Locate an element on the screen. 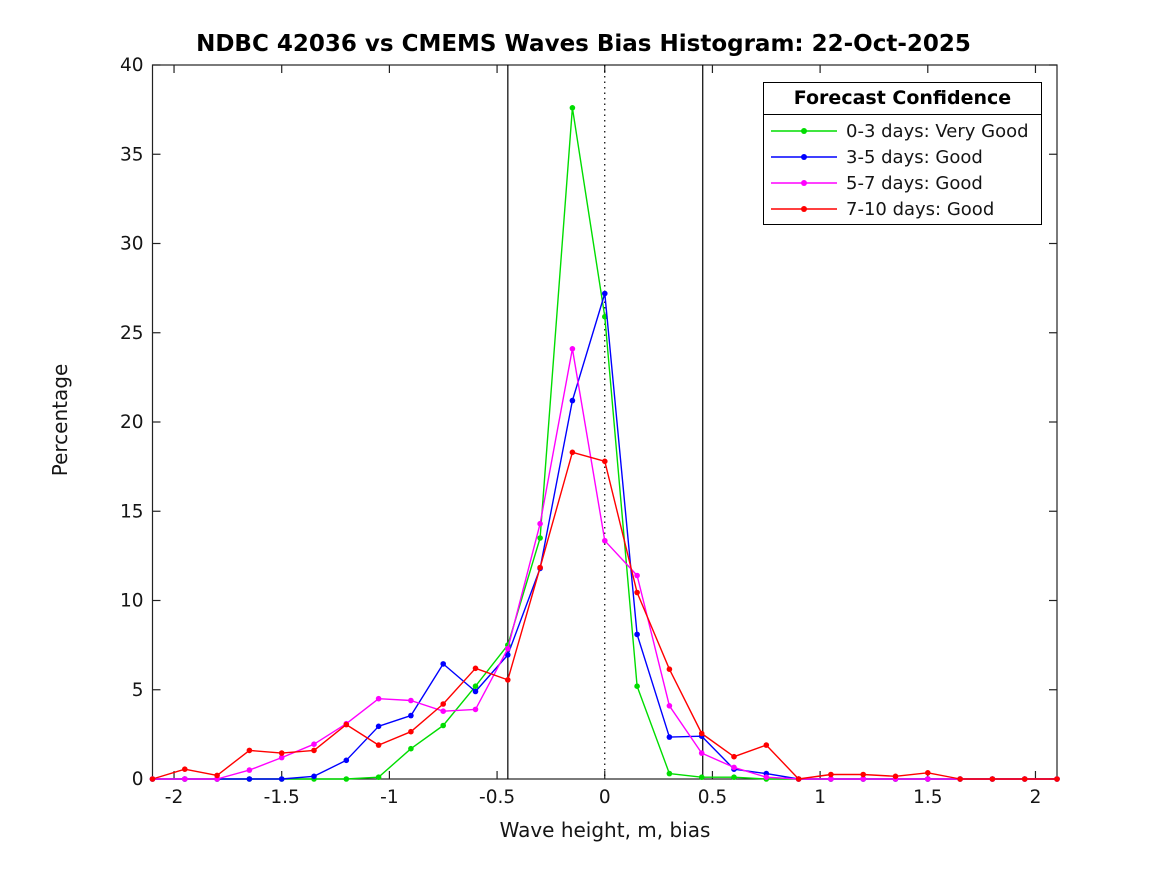 This screenshot has height=875, width=1167. legend-title: Forecast Confidence is located at coordinates (902, 99).